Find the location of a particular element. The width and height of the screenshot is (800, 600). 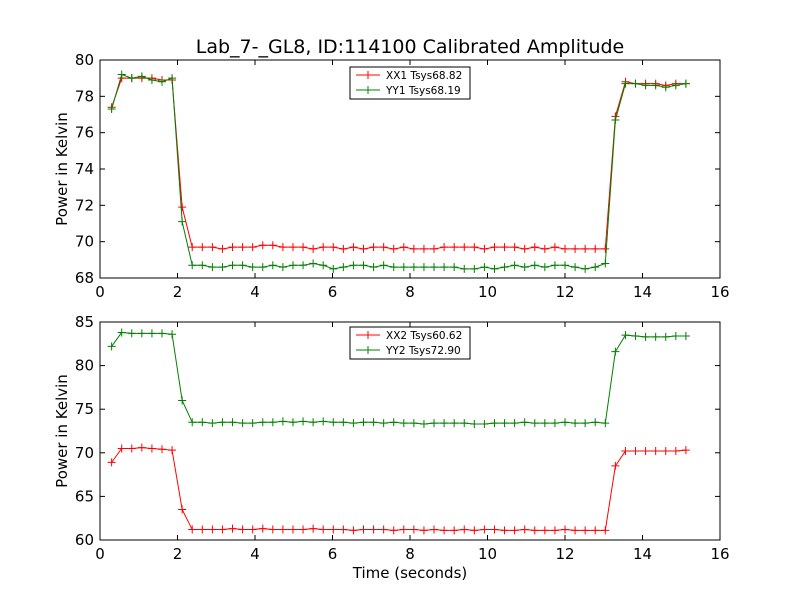

series-line is located at coordinates (398, 489).